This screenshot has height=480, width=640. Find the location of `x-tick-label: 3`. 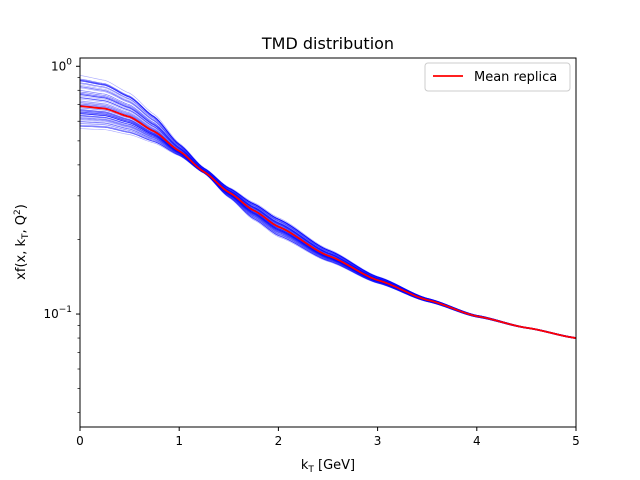

x-tick-label: 3 is located at coordinates (378, 441).